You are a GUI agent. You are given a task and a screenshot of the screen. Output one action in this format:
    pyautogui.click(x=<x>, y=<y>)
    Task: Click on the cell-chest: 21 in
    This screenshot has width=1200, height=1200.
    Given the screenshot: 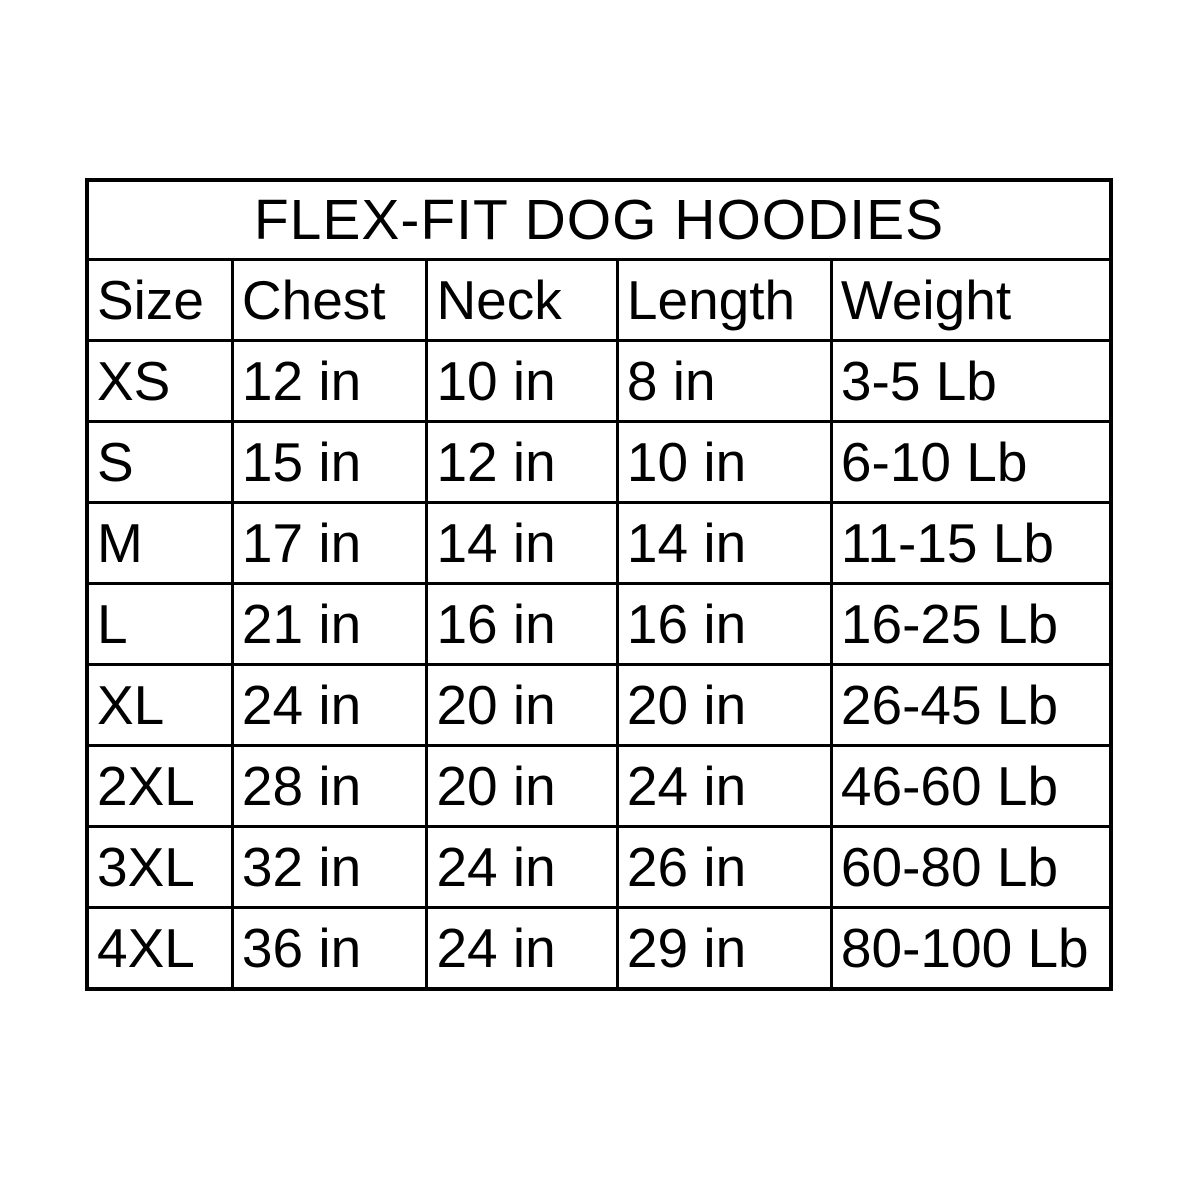 What is the action you would take?
    pyautogui.click(x=329, y=624)
    